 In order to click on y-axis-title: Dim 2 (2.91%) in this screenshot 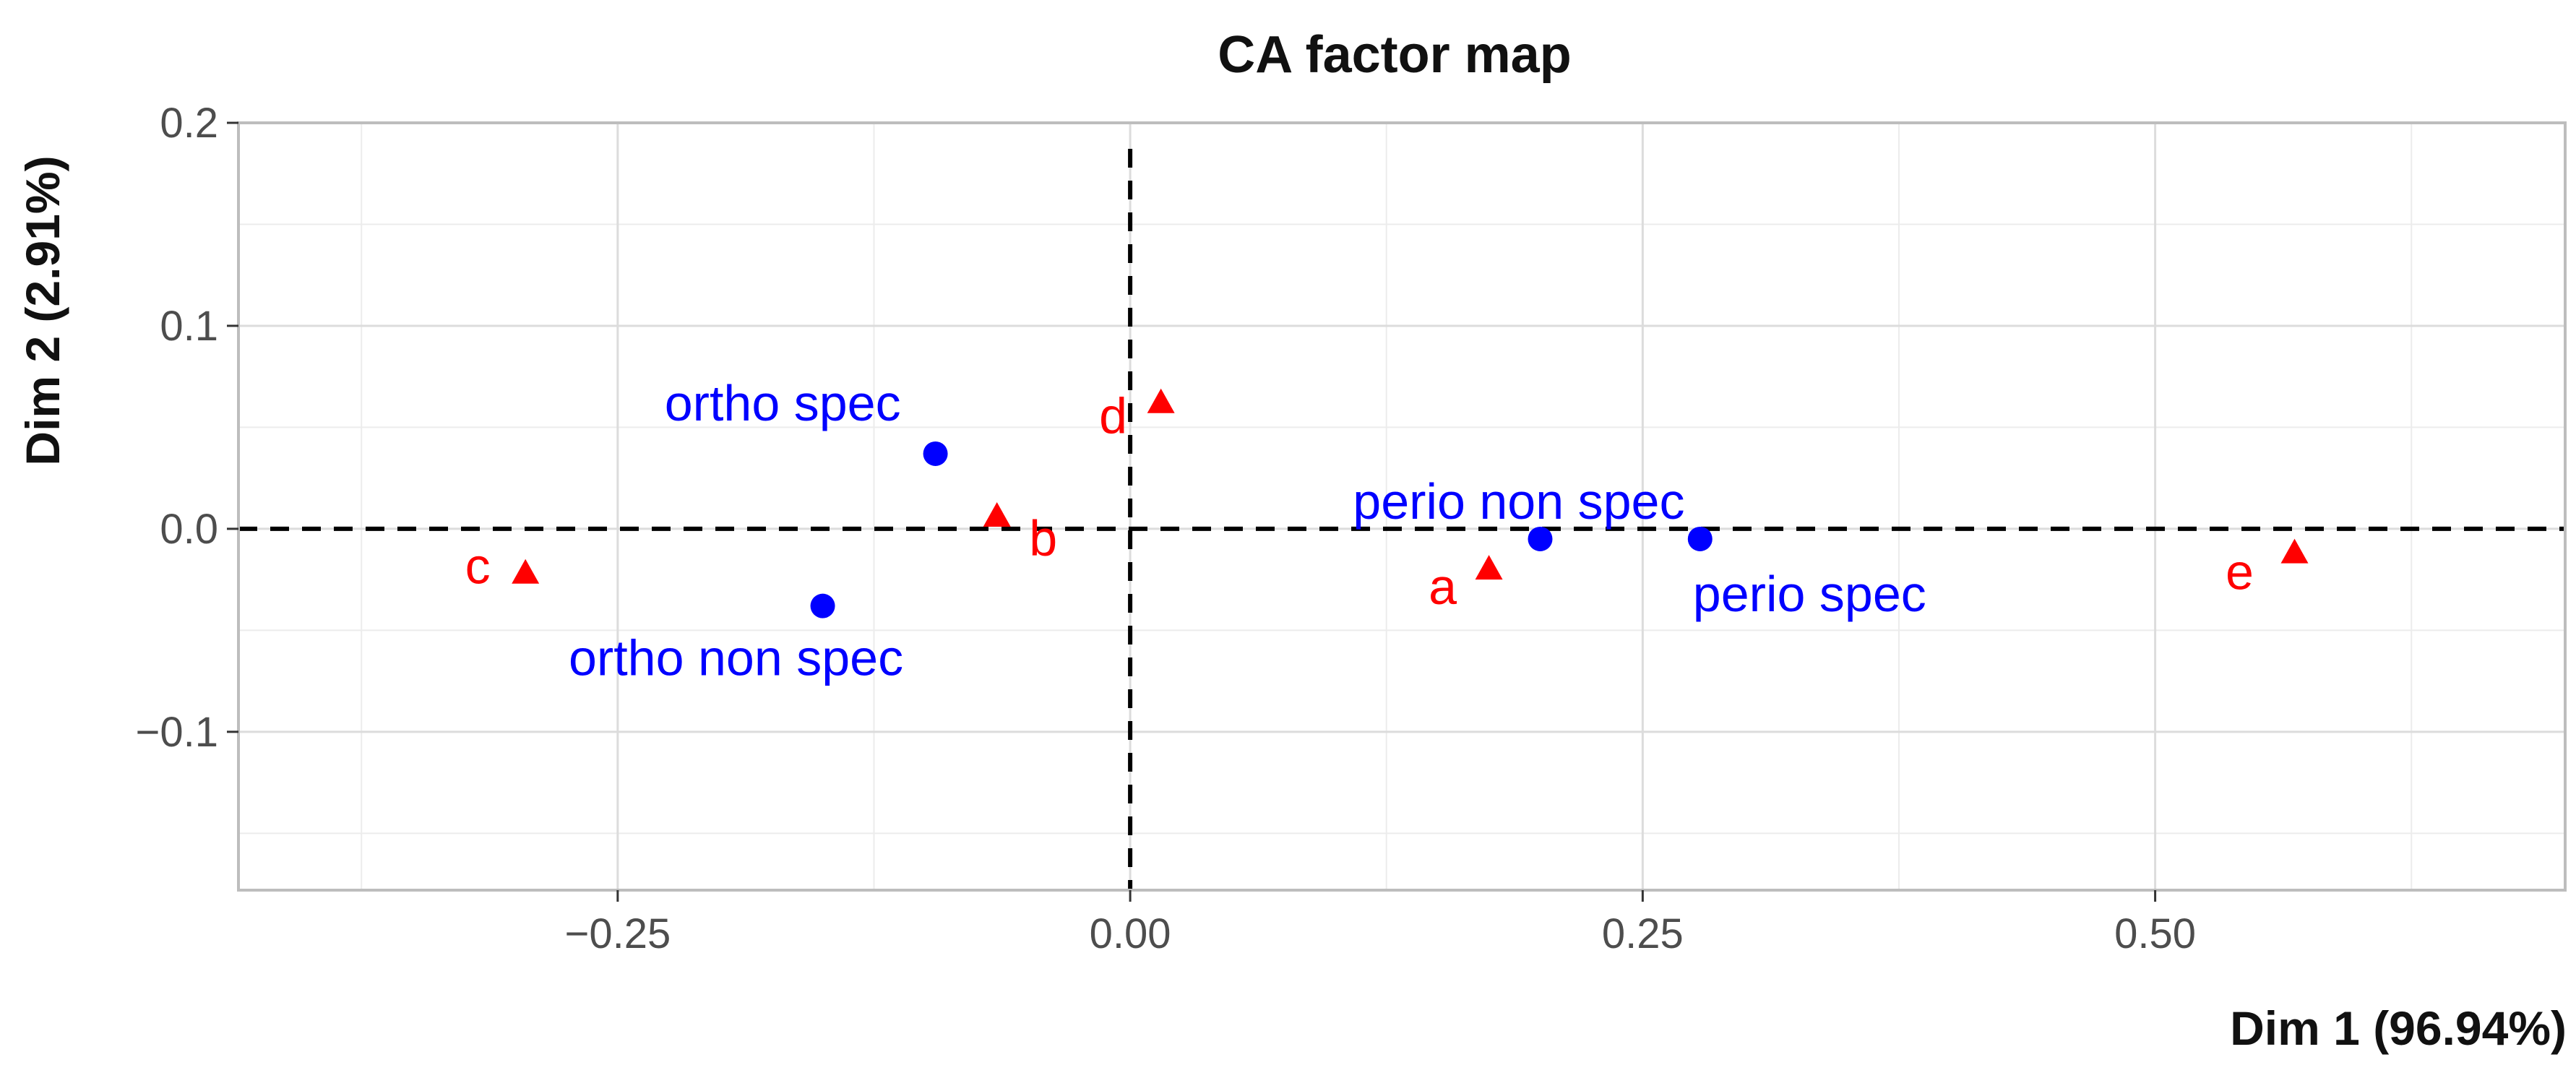, I will do `click(42, 310)`.